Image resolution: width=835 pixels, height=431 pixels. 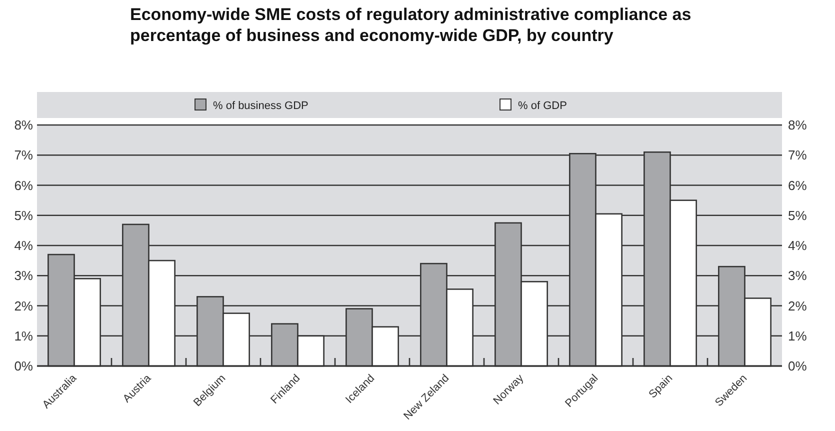 What do you see at coordinates (24, 246) in the screenshot?
I see `y-tick-label: 4%` at bounding box center [24, 246].